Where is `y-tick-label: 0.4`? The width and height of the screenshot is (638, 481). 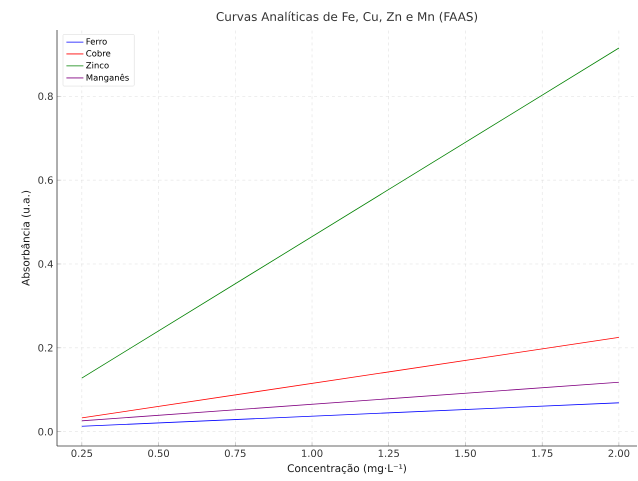 y-tick-label: 0.4 is located at coordinates (45, 264).